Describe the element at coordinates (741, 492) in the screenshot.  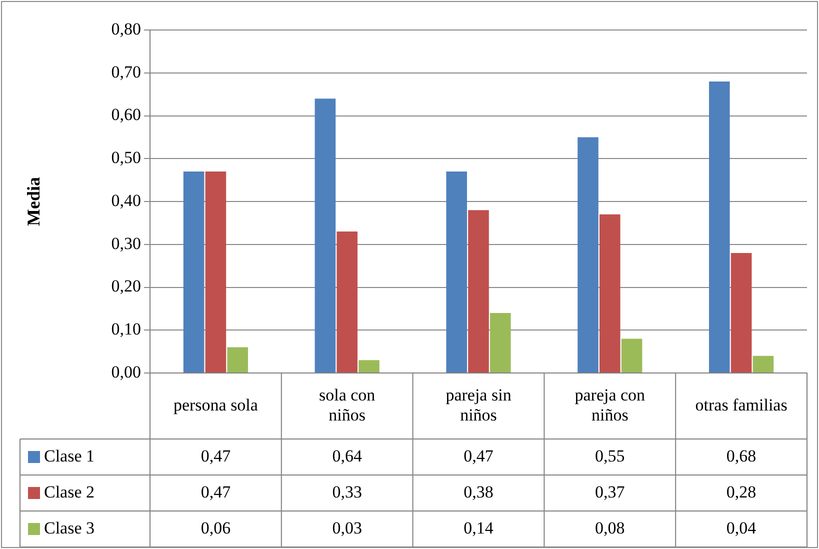
I see `data-label: 0,28` at that location.